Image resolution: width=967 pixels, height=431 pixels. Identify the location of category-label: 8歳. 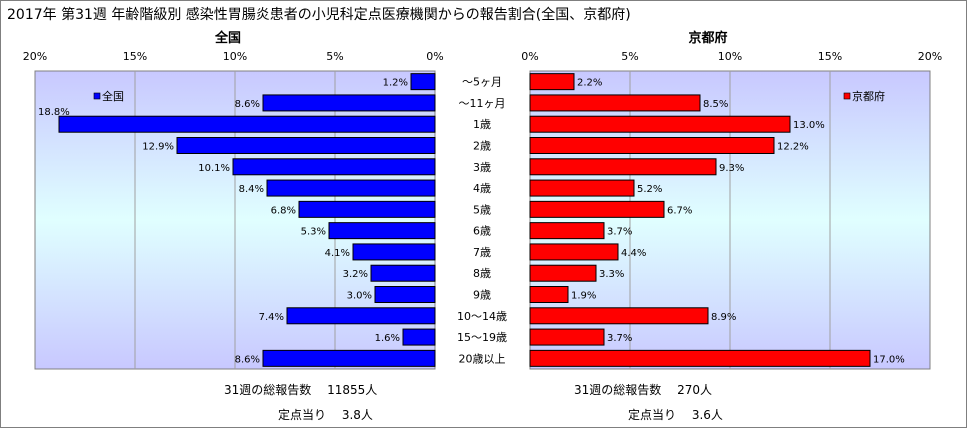
(482, 273).